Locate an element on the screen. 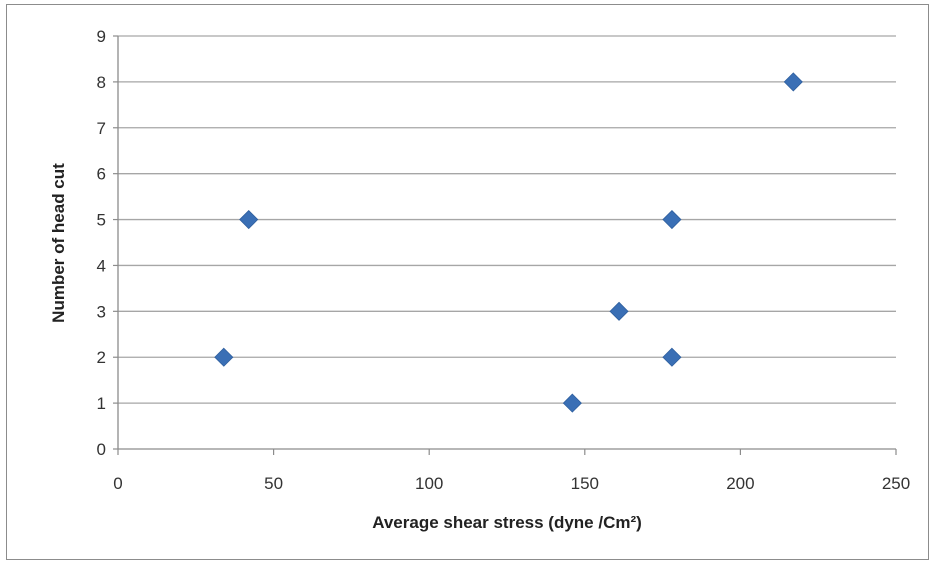  y-tick-label: 3 is located at coordinates (101, 311).